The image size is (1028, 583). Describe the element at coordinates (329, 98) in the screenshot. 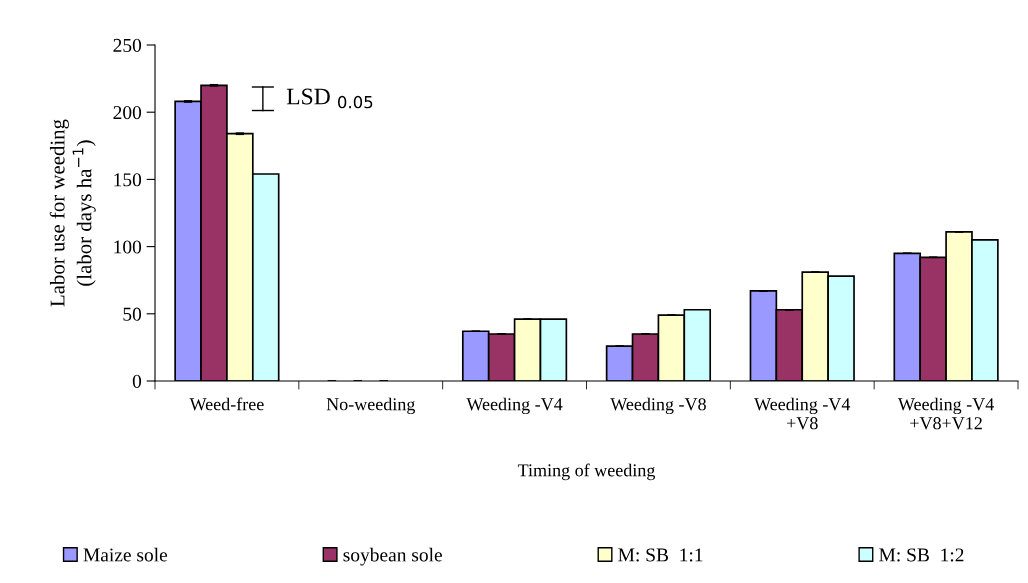

I see `annotation: LSD $_{0.05}$` at that location.